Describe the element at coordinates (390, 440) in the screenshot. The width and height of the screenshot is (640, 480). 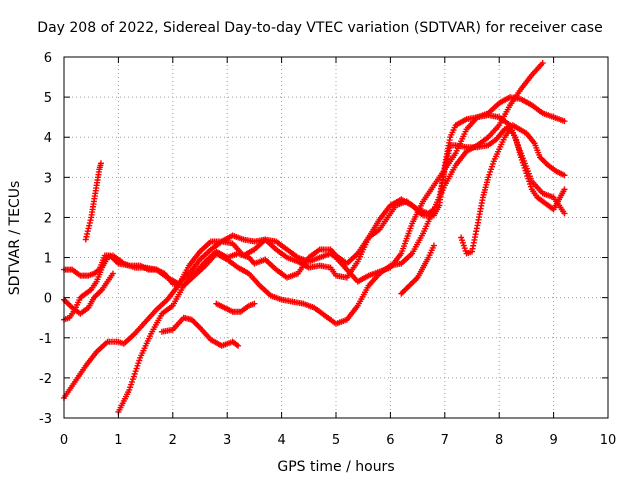
I see `x-tick-label: 6` at that location.